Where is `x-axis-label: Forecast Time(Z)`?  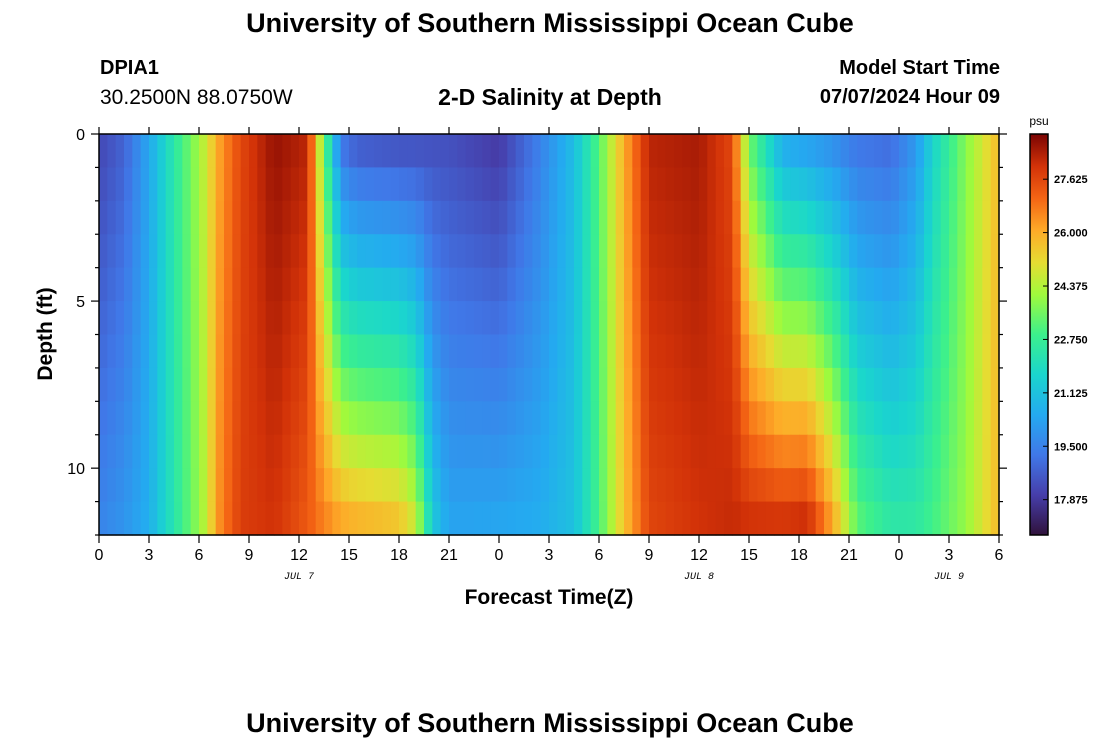
x-axis-label: Forecast Time(Z) is located at coordinates (549, 597).